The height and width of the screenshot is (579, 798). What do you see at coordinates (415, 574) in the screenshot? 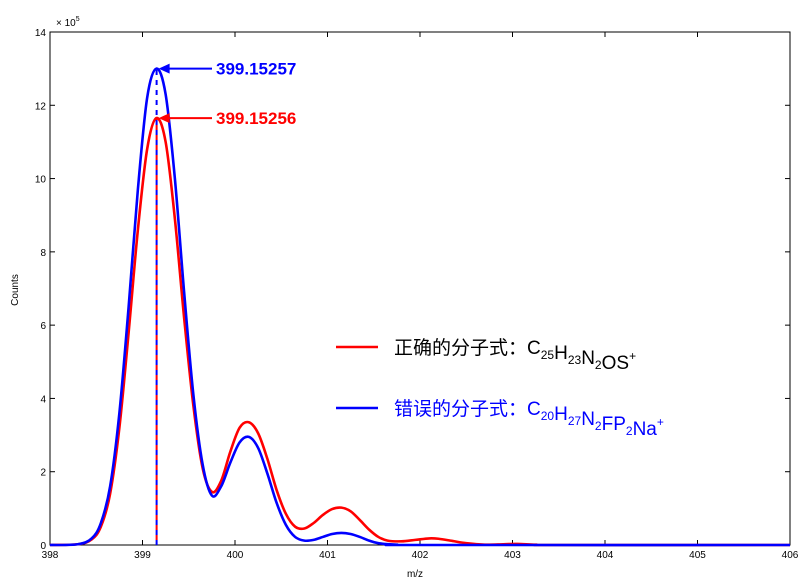
I see `x-axis-label: m/z` at bounding box center [415, 574].